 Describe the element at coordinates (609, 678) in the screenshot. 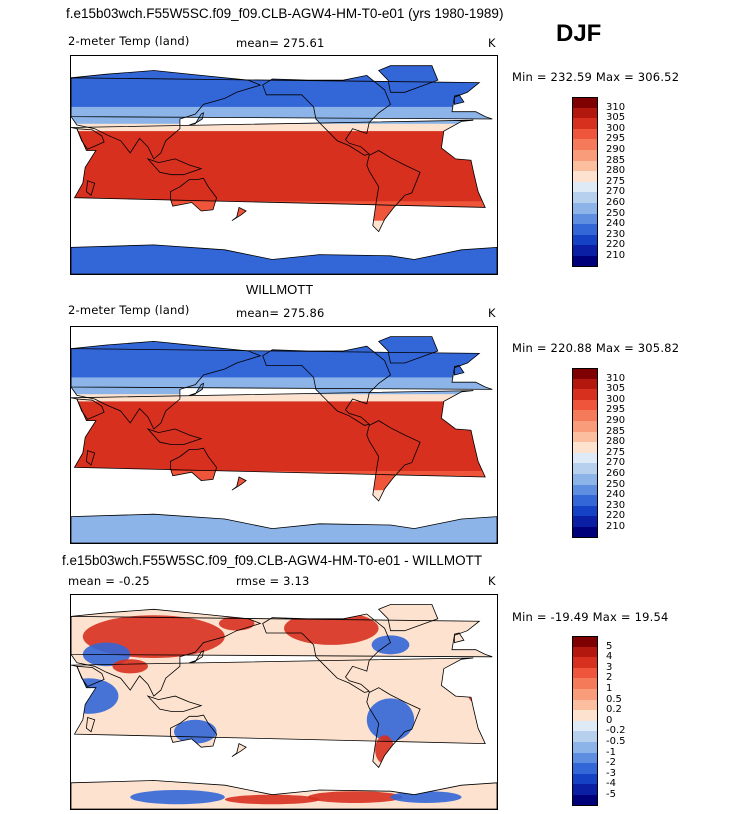

I see `colorbar-tick-label: 2` at that location.